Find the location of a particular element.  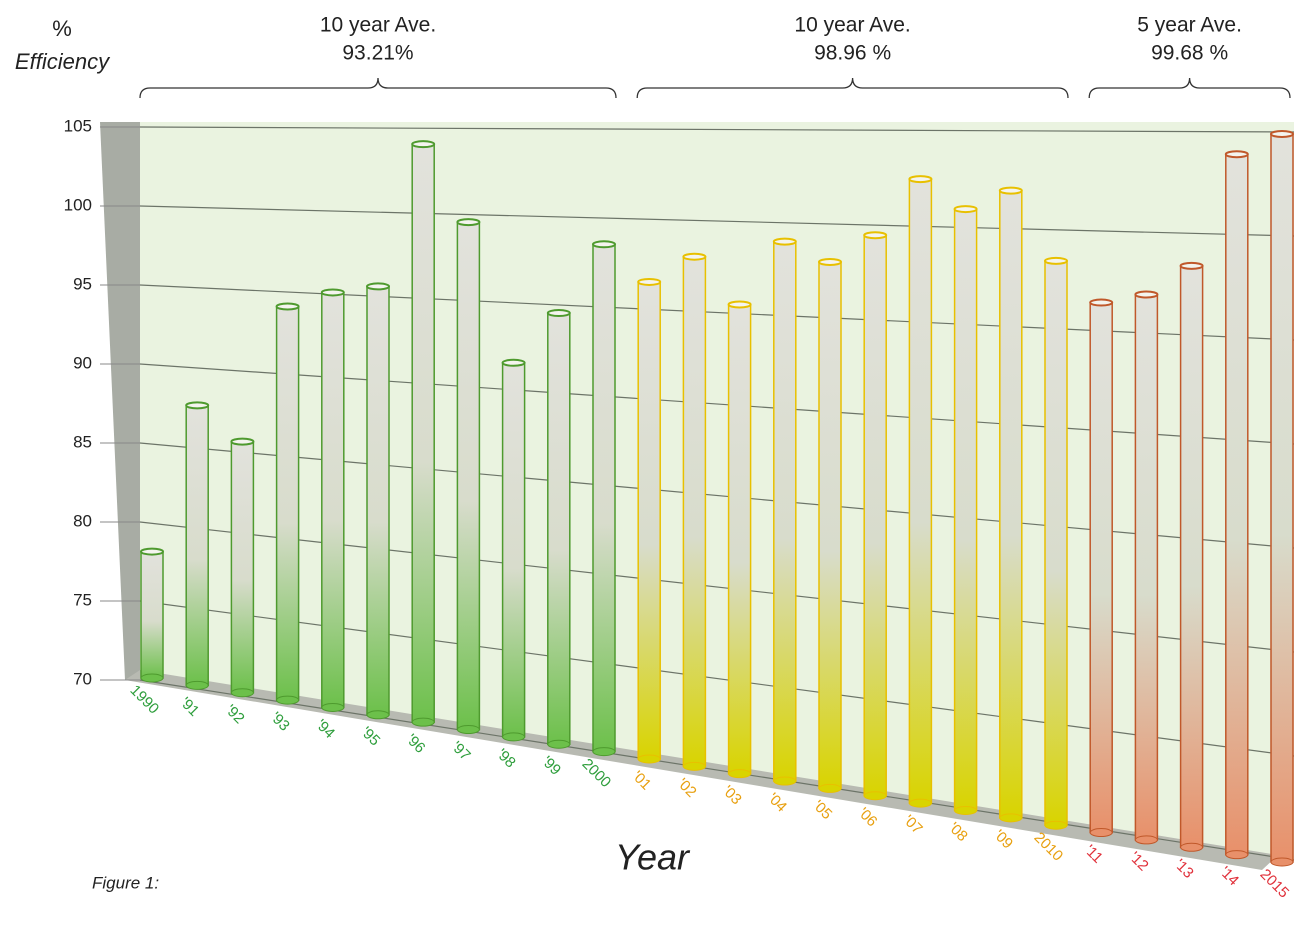

x-tick-label: 2015 is located at coordinates (1275, 884).